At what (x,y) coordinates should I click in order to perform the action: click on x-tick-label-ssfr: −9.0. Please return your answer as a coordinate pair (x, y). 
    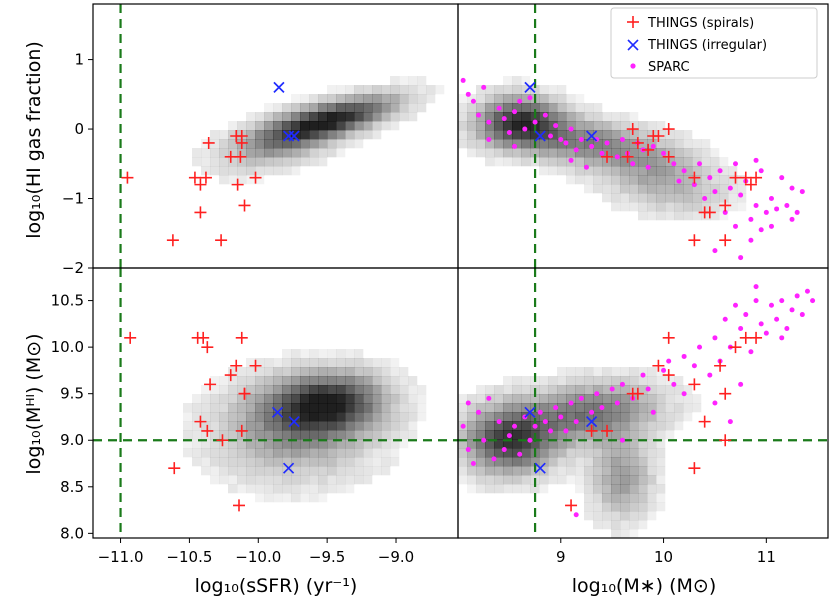
    Looking at the image, I should click on (396, 557).